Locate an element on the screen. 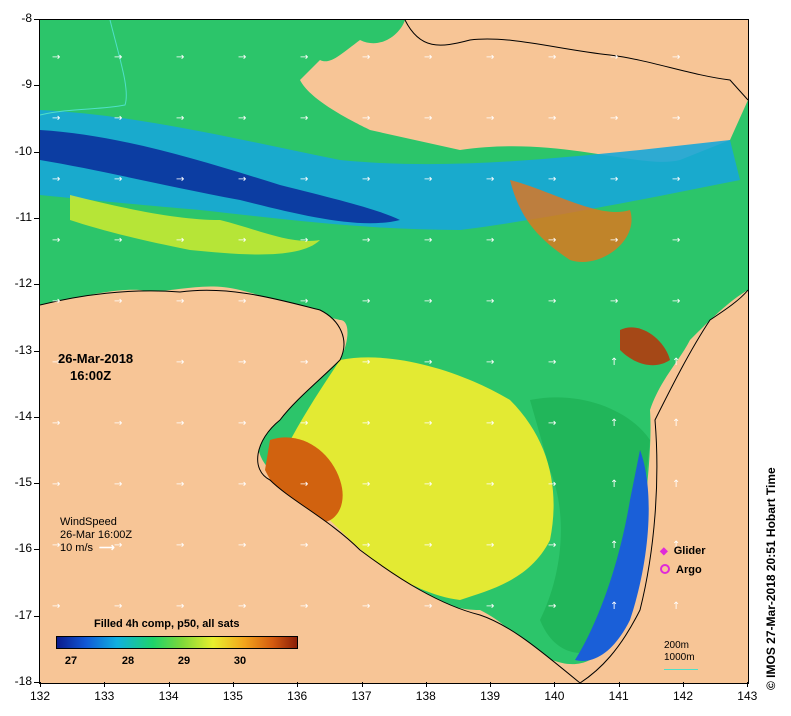  depth-contour-legend: 200m 1000m is located at coordinates (681, 658).